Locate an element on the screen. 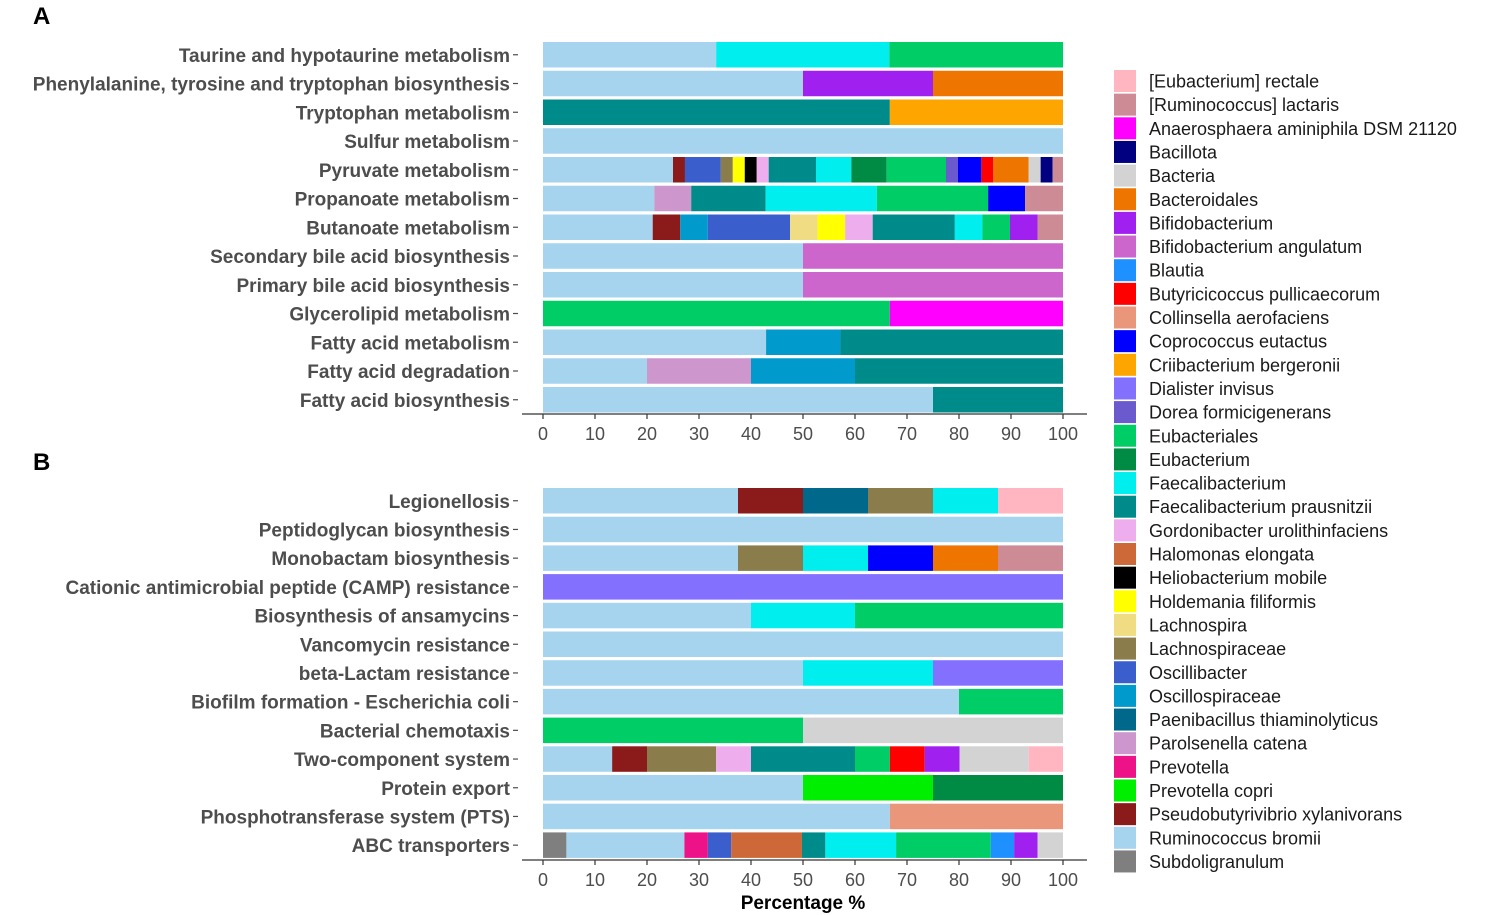 The height and width of the screenshot is (915, 1494). bar-segment-paenibacillus-thiaminolyticus is located at coordinates (835, 501).